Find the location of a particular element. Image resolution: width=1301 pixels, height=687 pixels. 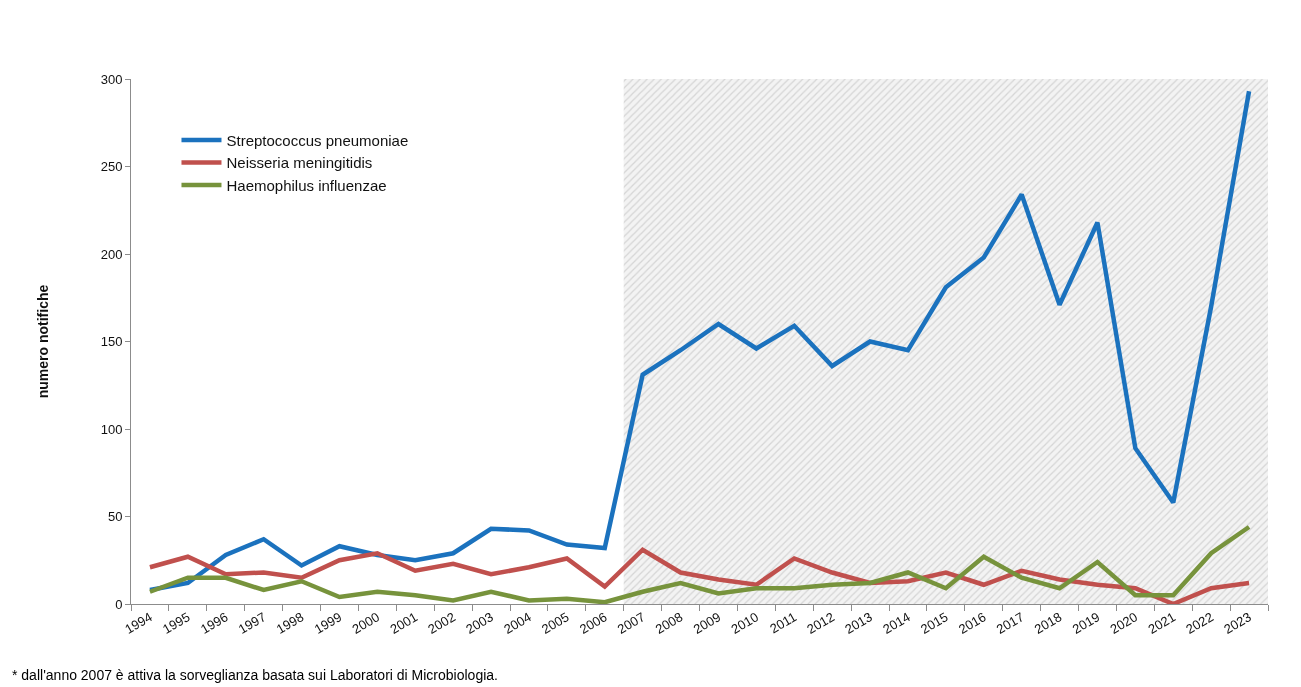

x-tick-label: 1994 is located at coordinates (138, 623).